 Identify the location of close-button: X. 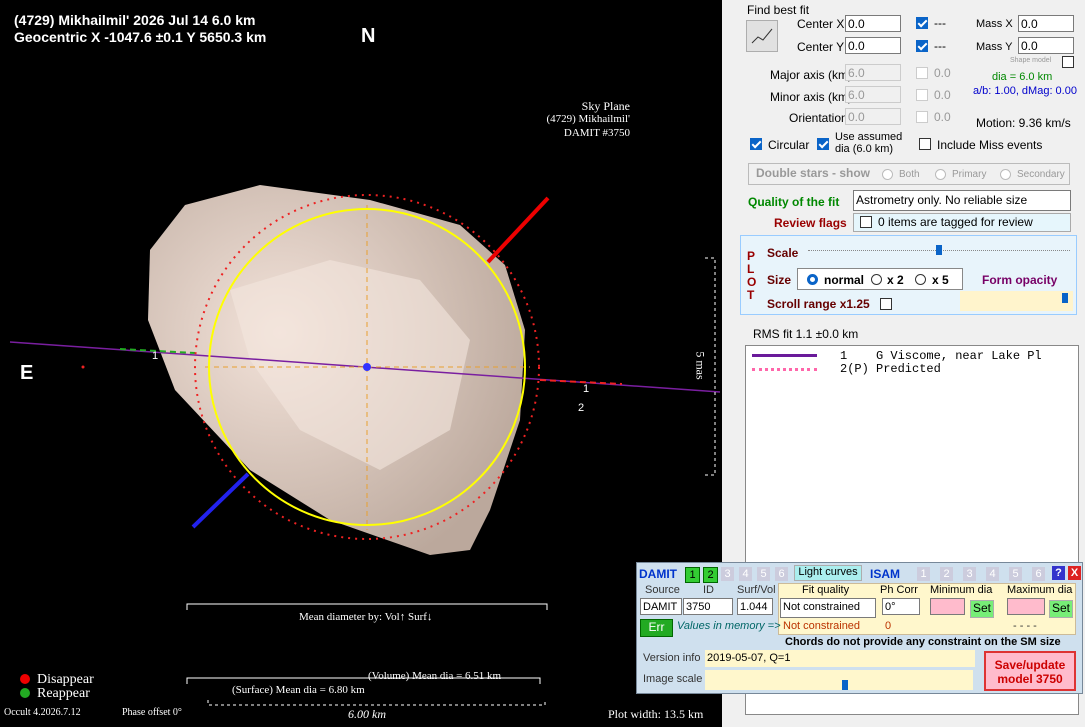
(1074, 573).